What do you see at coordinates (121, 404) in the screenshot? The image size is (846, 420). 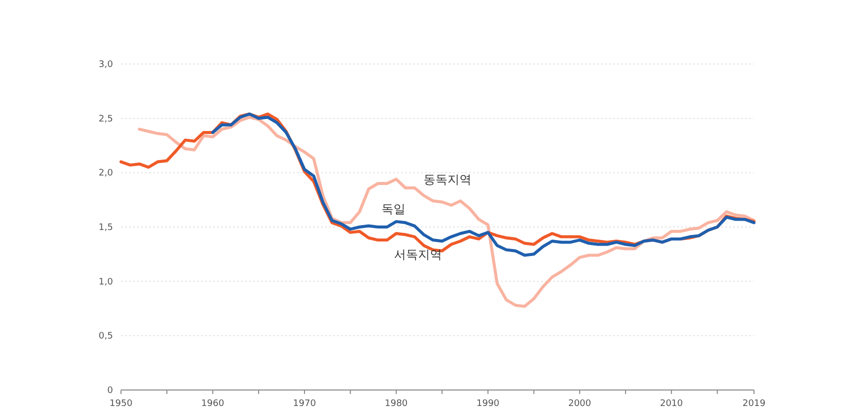 I see `x-tick-label: 1950` at bounding box center [121, 404].